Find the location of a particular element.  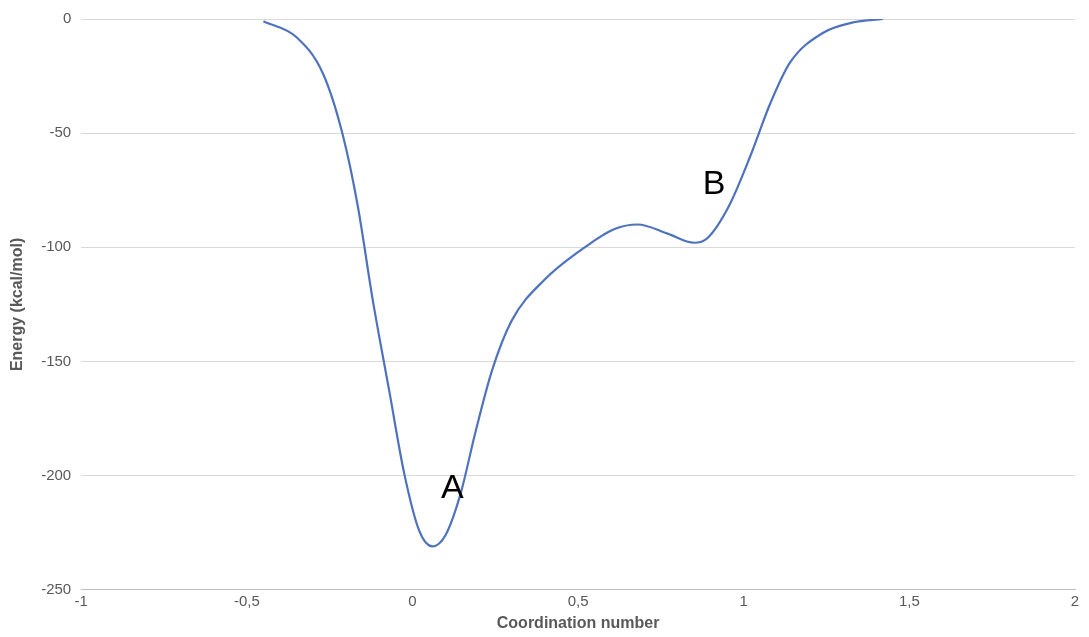

y-tick-label: 0 is located at coordinates (67, 18).